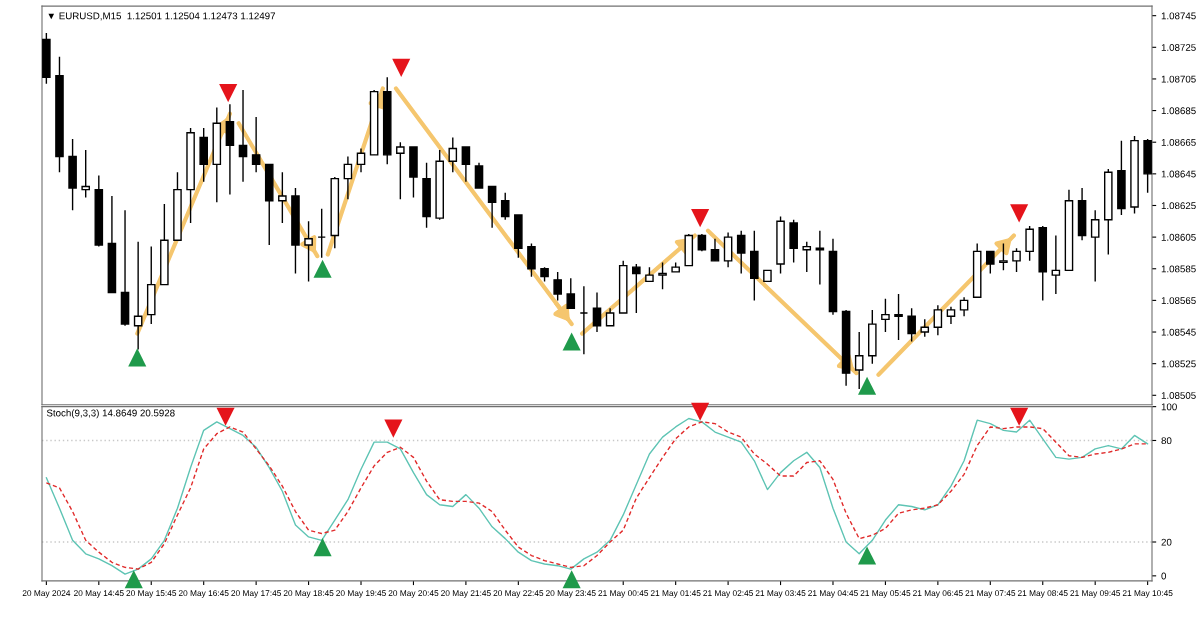 The width and height of the screenshot is (1200, 618). I want to click on y-tick-label: 1.08625, so click(1178, 206).